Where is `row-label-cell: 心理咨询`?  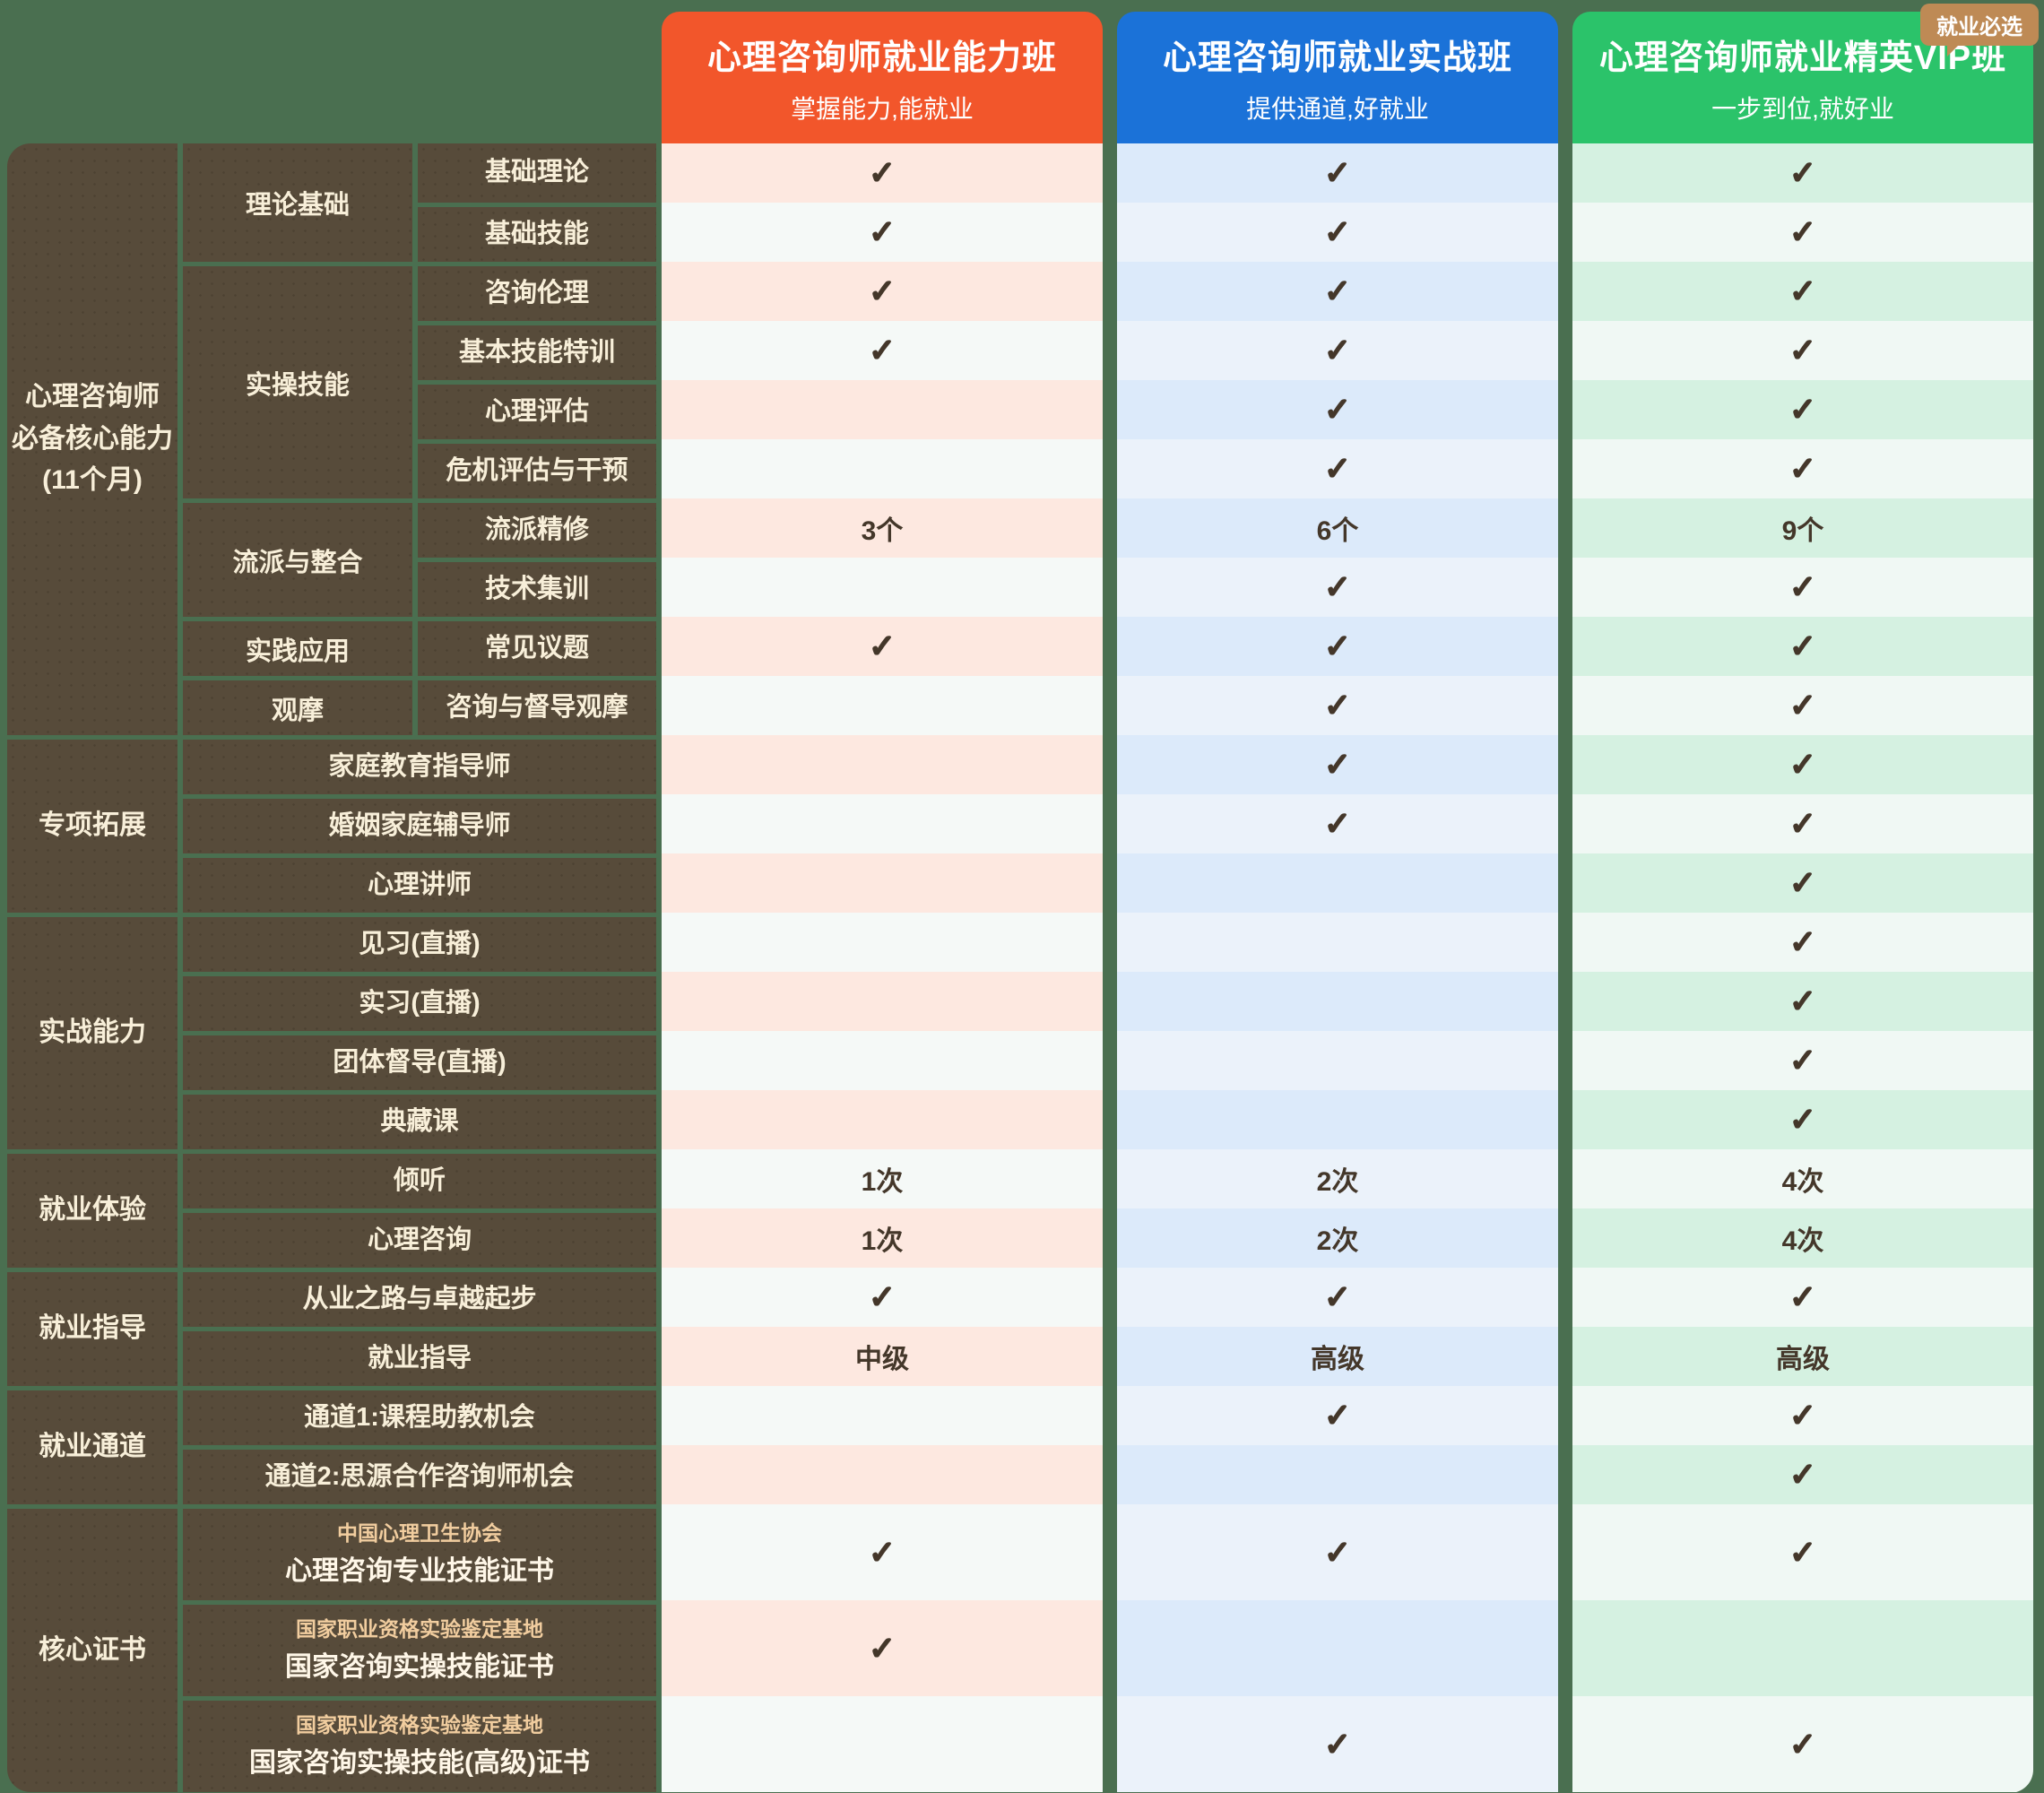 row-label-cell: 心理咨询 is located at coordinates (417, 1238).